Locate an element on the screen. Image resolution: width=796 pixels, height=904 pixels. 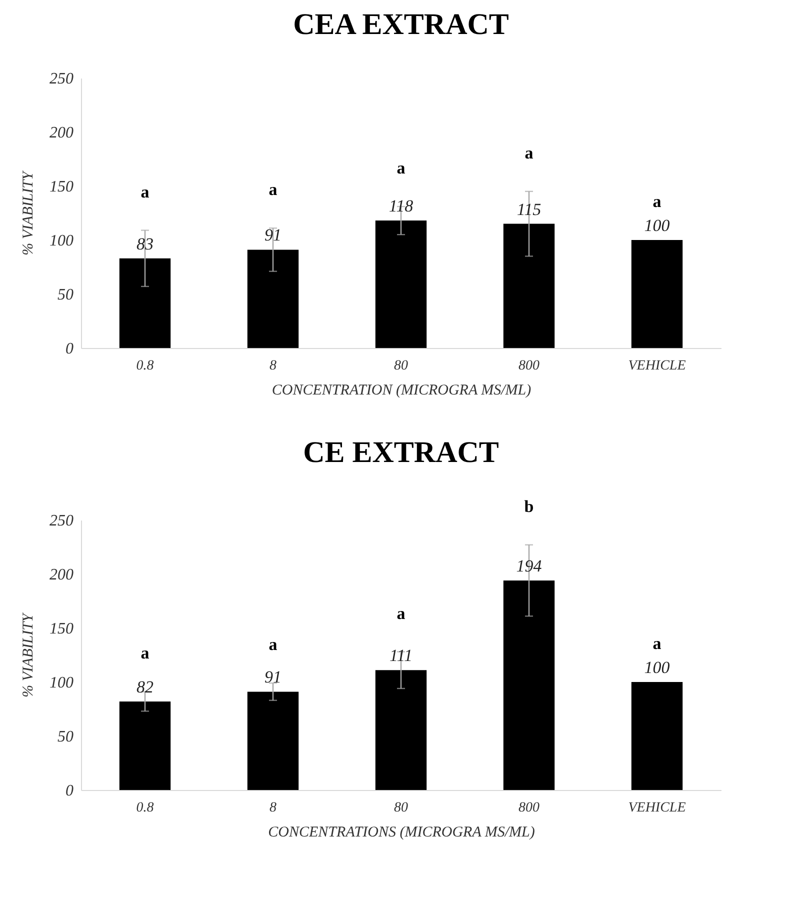
x-axis-title: CONCENTRATIONS (MICROGRA MS/ML) is located at coordinates (401, 832).